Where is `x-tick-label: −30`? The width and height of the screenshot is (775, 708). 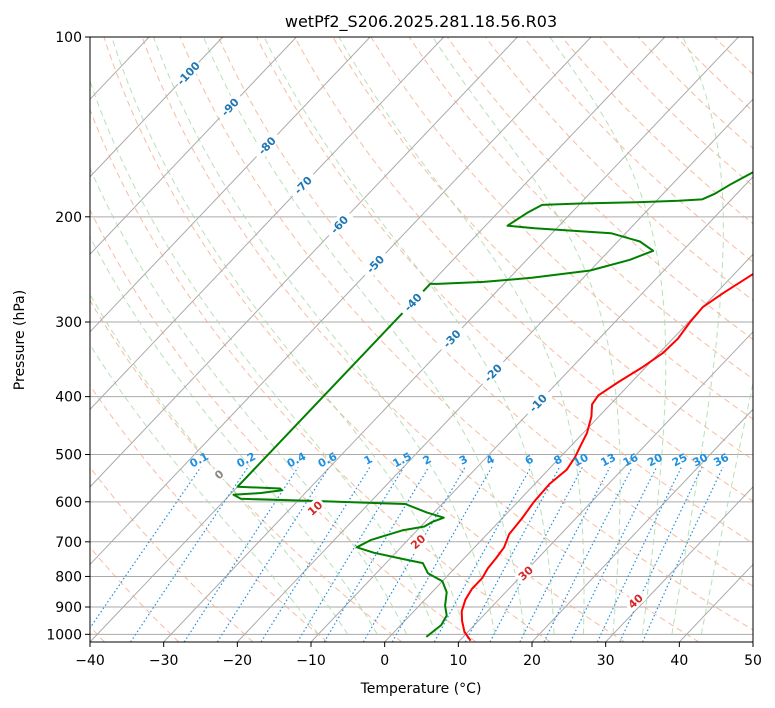
x-tick-label: −30 is located at coordinates (164, 661).